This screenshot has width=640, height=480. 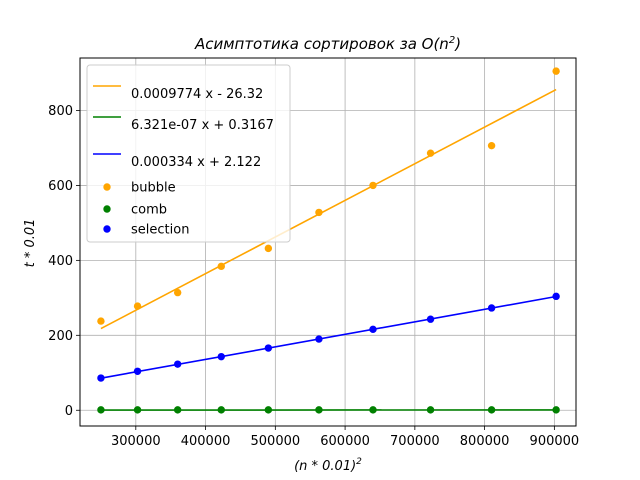 What do you see at coordinates (202, 125) in the screenshot?
I see `legend-label-fit-comb: 6.321e-07 x + 0.3167` at bounding box center [202, 125].